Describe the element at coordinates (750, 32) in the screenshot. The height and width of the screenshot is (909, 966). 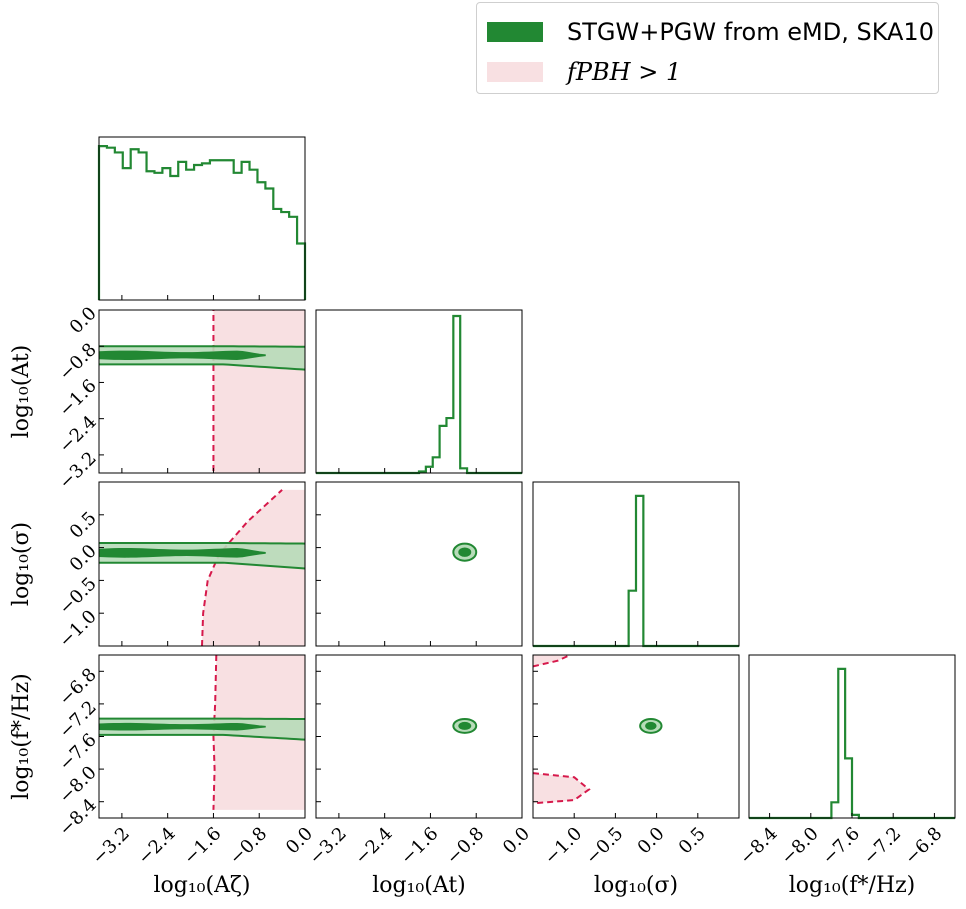
I see `legend-label-stgw: STGW+PGW from eMD, SKA10` at that location.